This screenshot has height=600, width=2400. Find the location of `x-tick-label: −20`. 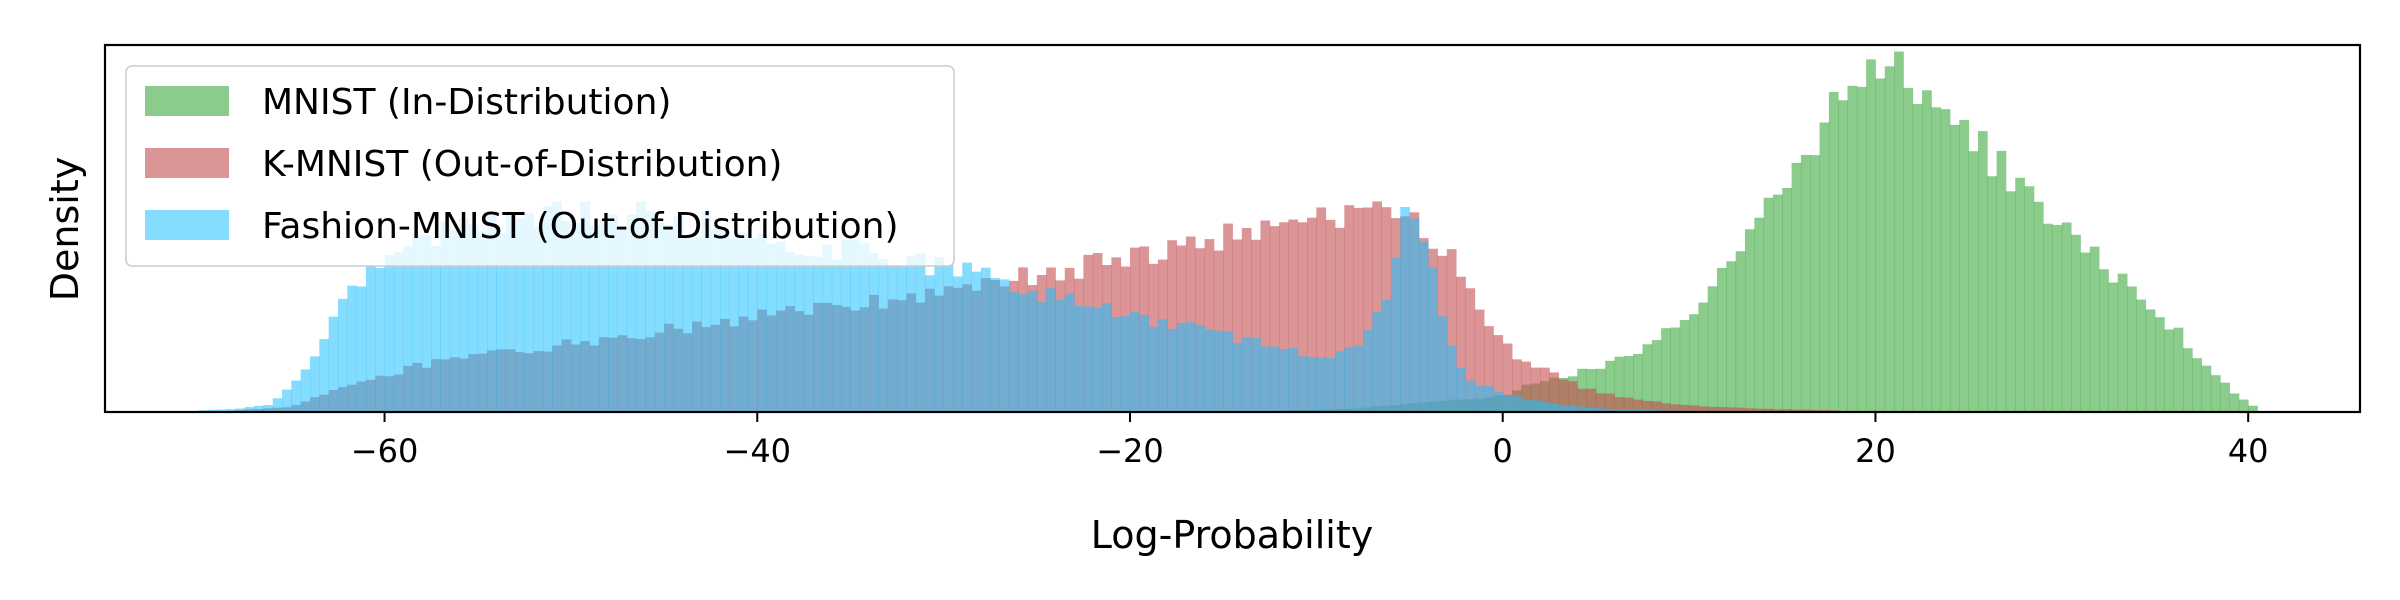

x-tick-label: −20 is located at coordinates (1130, 451).